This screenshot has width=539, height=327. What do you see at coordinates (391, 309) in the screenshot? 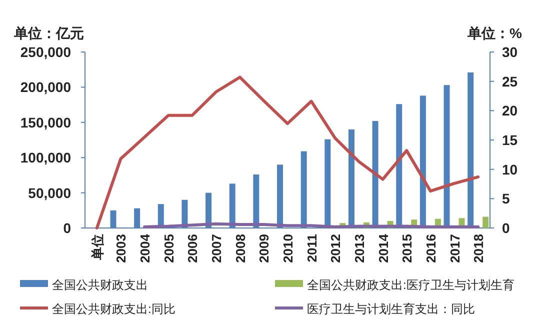
I see `legend-label: 医疗卫生与计划生育支出：同比` at bounding box center [391, 309].